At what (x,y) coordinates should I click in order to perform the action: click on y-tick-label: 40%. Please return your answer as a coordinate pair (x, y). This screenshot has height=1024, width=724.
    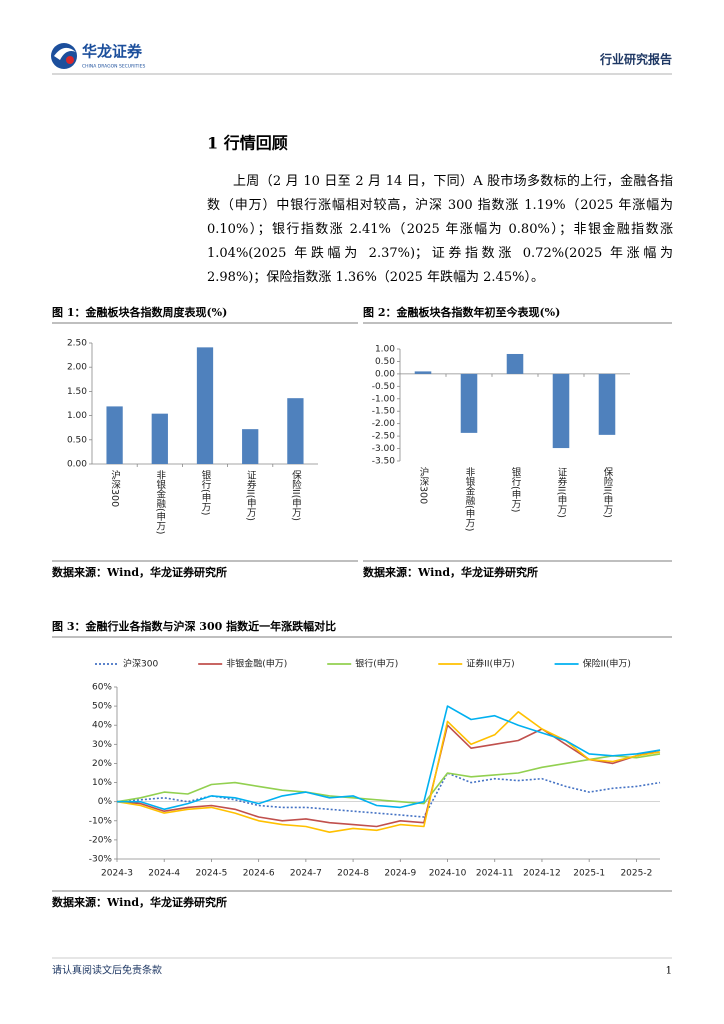
    Looking at the image, I should click on (102, 726).